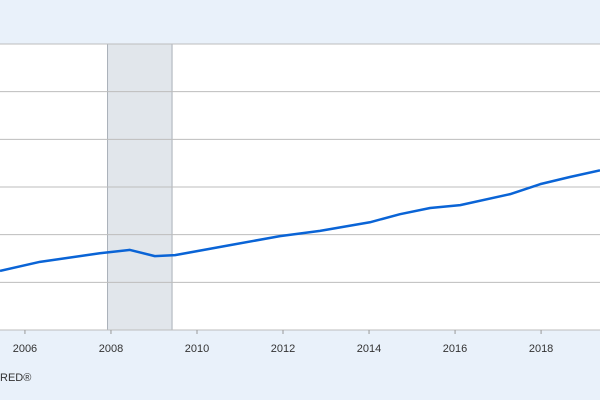 This screenshot has height=400, width=600. What do you see at coordinates (15, 378) in the screenshot?
I see `credit: RED®` at bounding box center [15, 378].